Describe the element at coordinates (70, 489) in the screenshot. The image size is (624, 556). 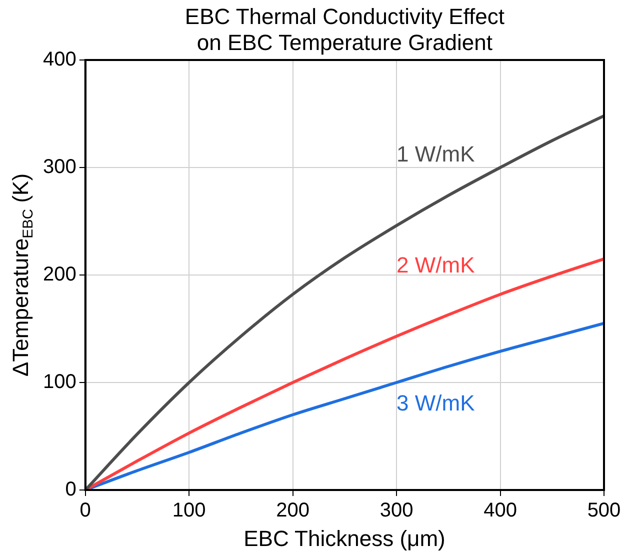
I see `y-tick-label: 0` at that location.